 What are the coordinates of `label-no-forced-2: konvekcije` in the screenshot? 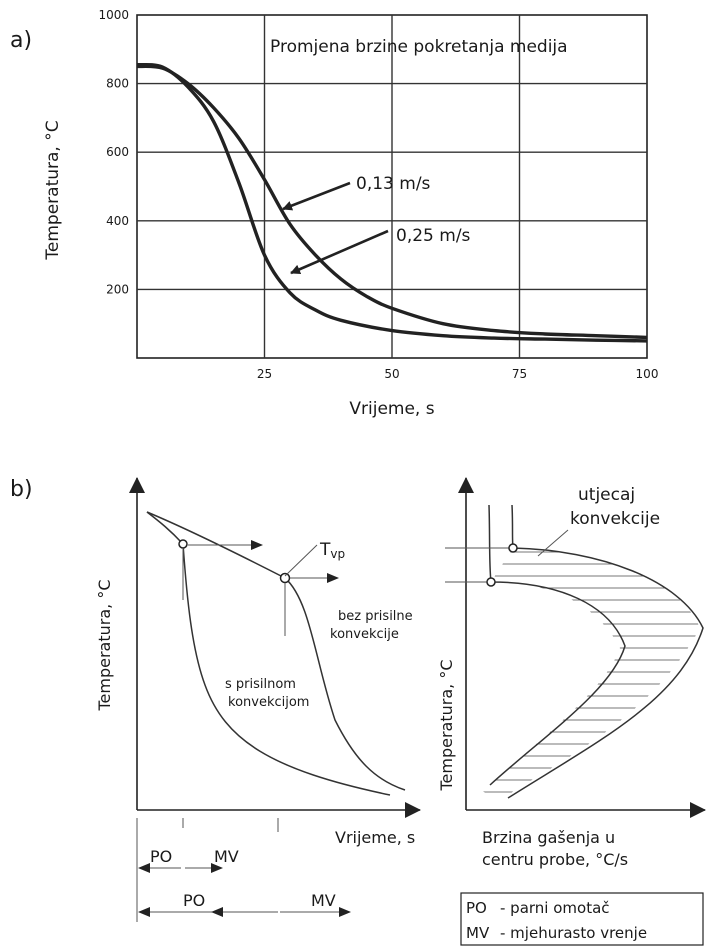 It's located at (364, 634).